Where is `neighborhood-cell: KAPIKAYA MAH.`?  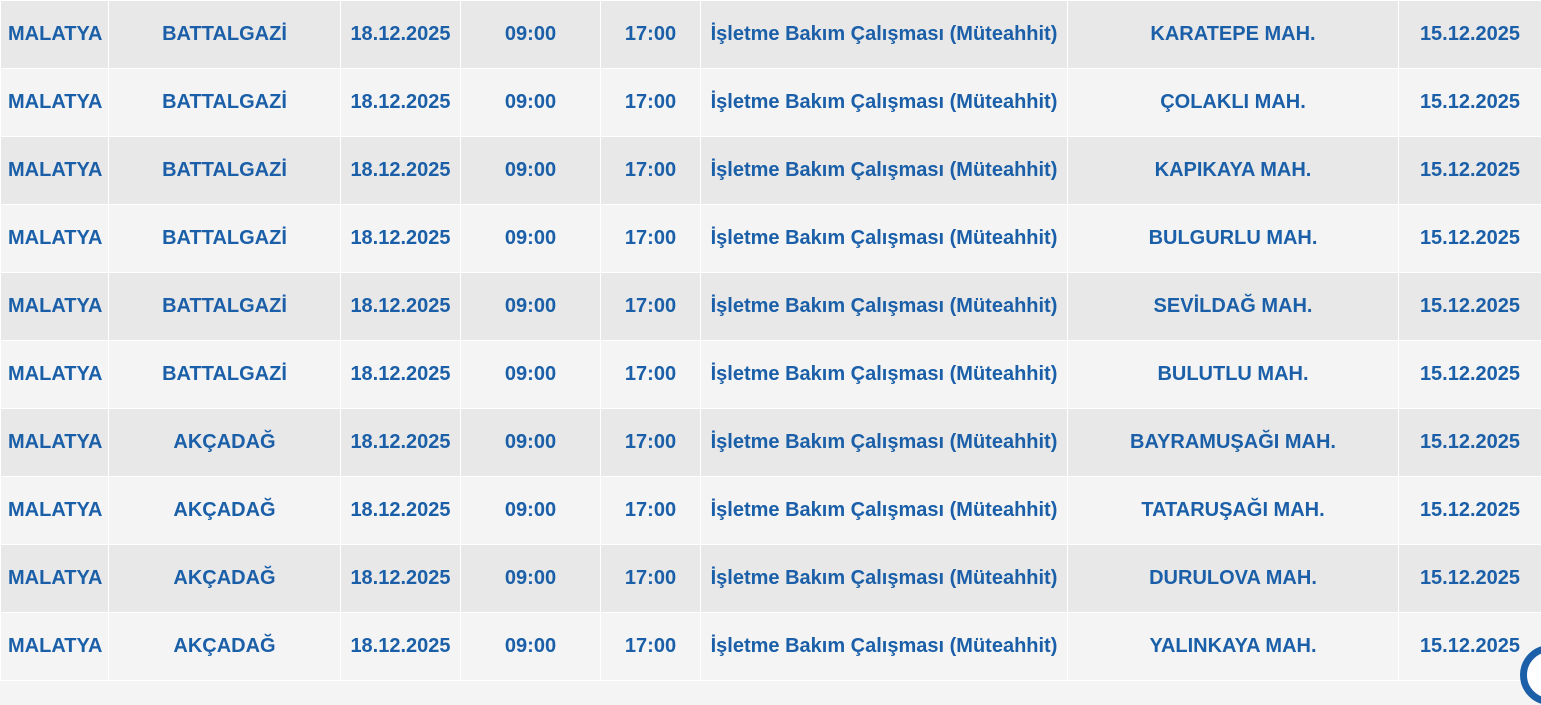 neighborhood-cell: KAPIKAYA MAH. is located at coordinates (1233, 171).